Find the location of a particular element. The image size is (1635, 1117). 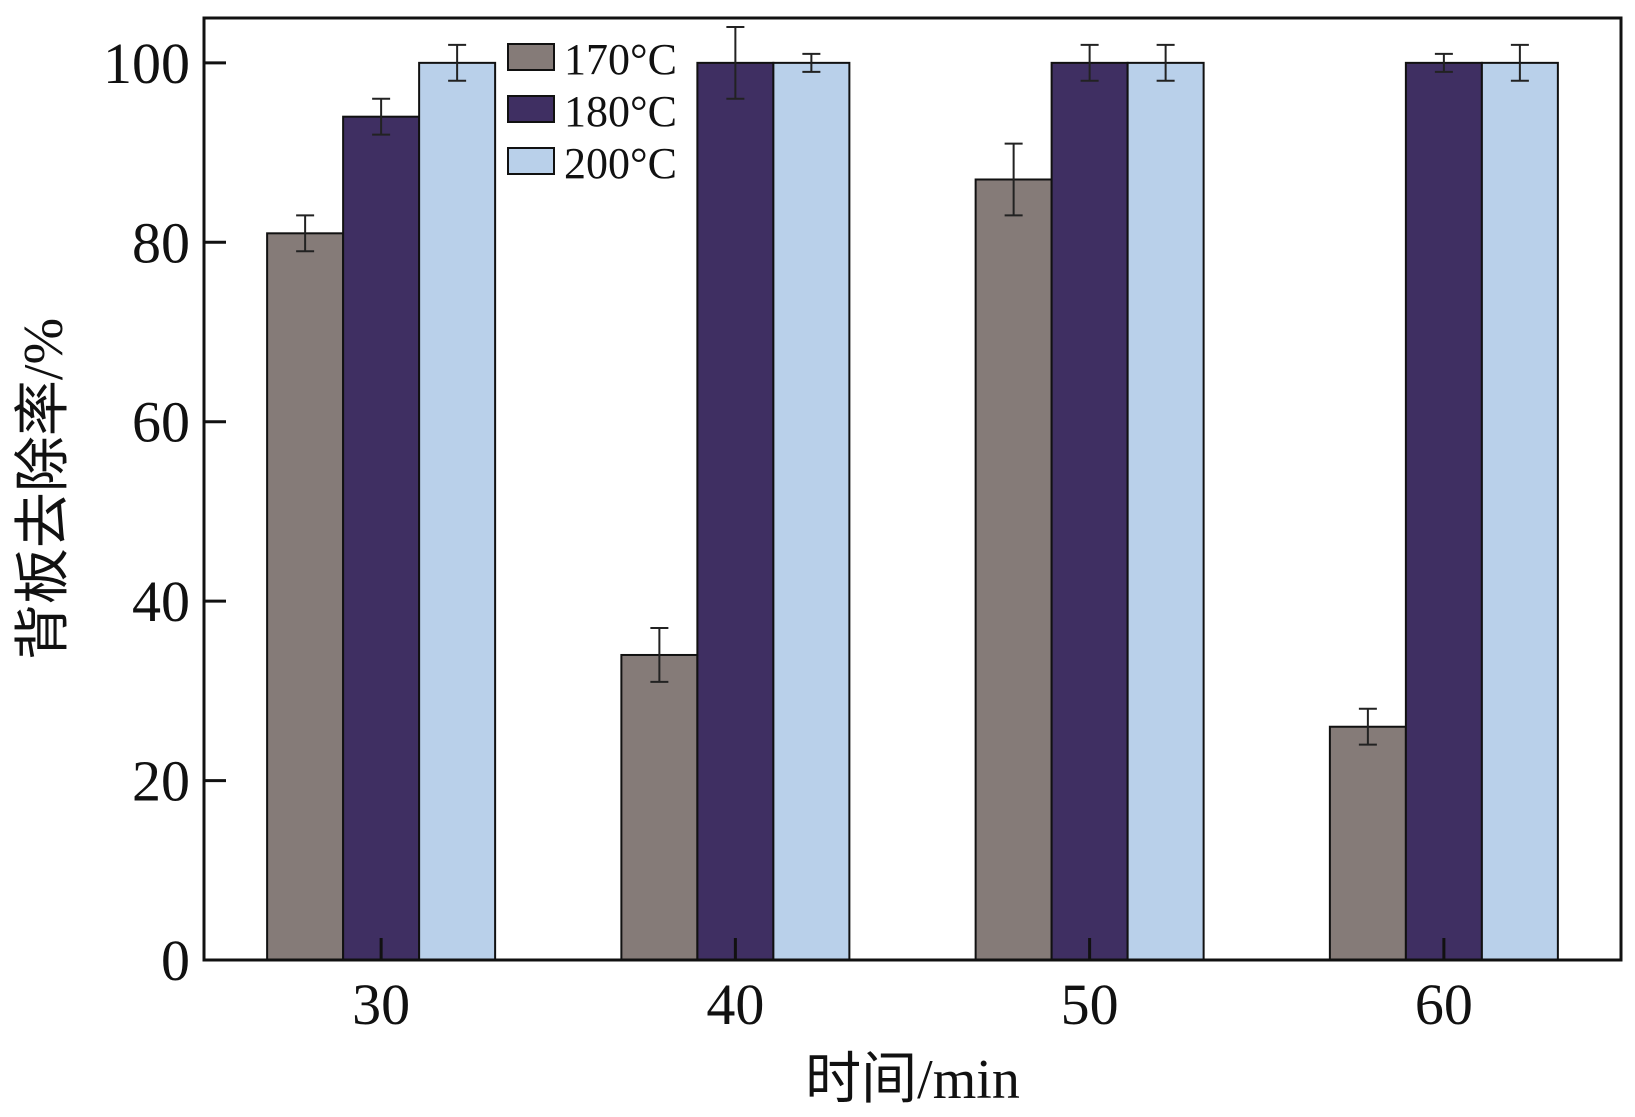

y-tick-label-20: 20 is located at coordinates (161, 781).